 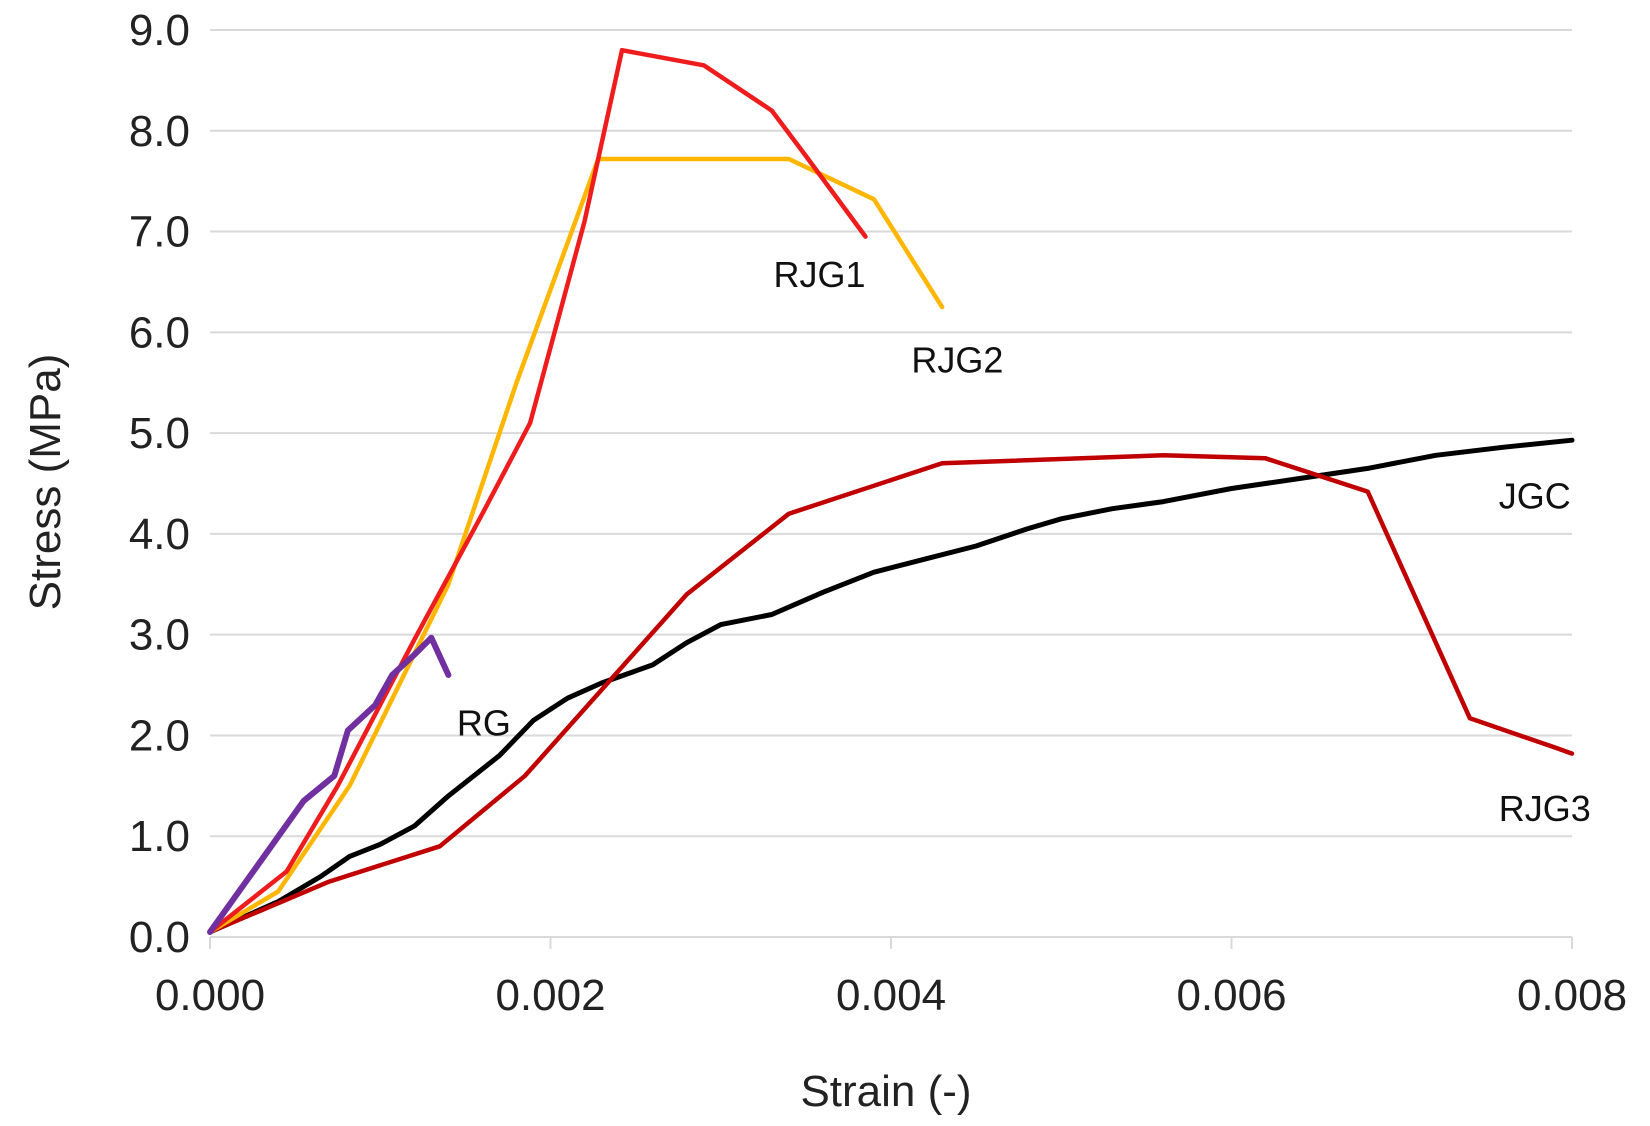 I want to click on x-tick-label: 0.006, so click(x=1231, y=995).